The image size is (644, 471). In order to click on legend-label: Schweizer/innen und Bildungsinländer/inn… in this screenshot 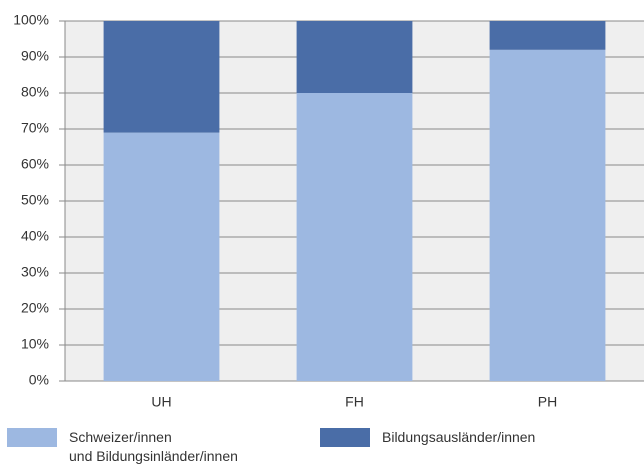, I will do `click(153, 446)`.